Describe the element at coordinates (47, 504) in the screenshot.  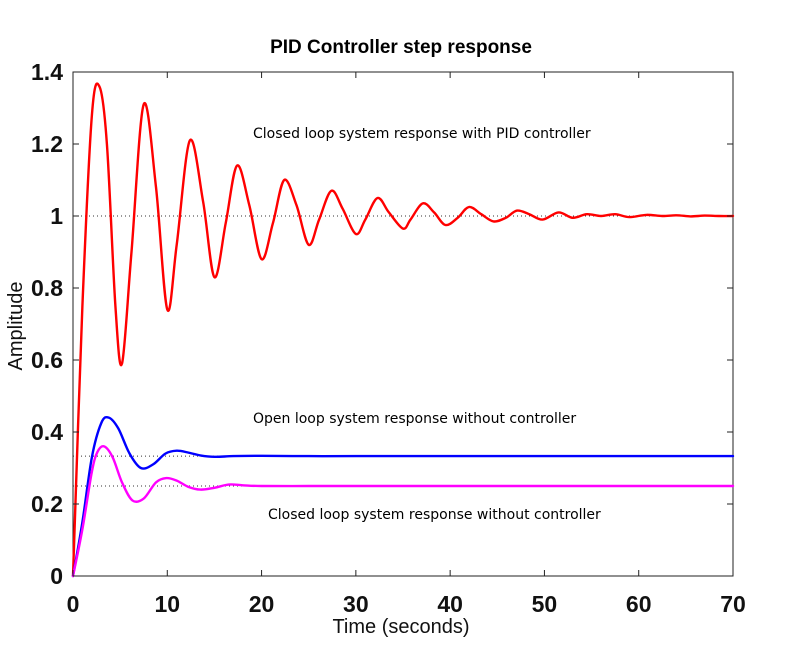
I see `y-tick-label-1: 0.2` at that location.